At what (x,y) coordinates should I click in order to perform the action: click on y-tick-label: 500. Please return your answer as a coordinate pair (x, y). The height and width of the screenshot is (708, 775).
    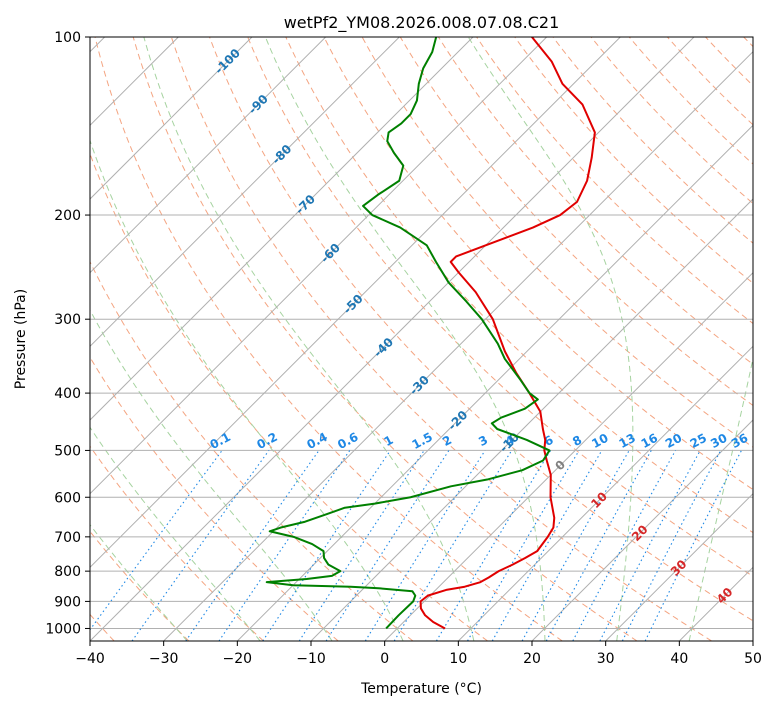
    Looking at the image, I should click on (67, 451).